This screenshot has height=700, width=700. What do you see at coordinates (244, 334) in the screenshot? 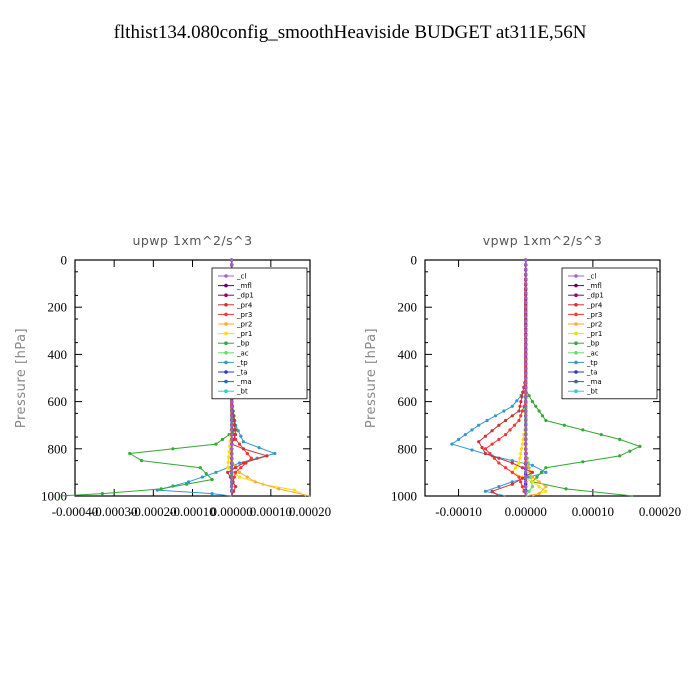
I see `legend-label: _pr1` at bounding box center [244, 334].